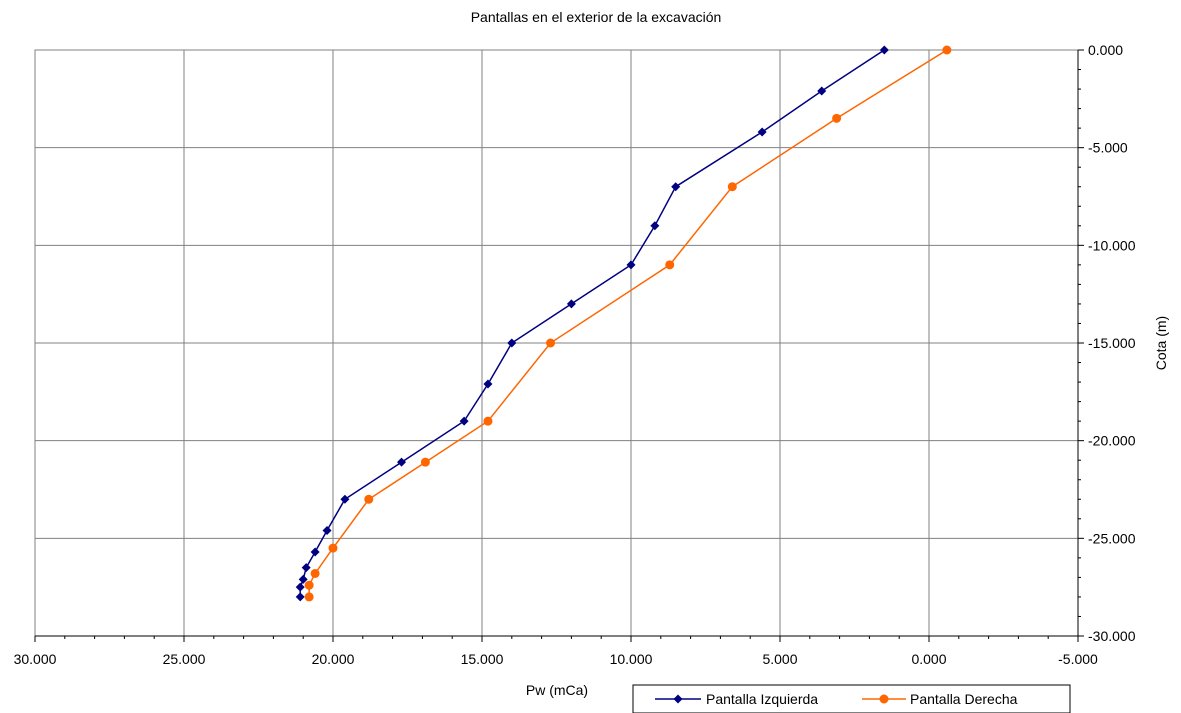 This screenshot has height=713, width=1181. What do you see at coordinates (1112, 538) in the screenshot?
I see `y-tick-label: -25.000` at bounding box center [1112, 538].